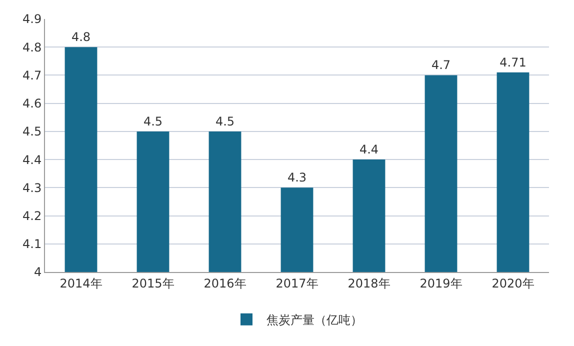 The image size is (574, 346). I want to click on x-tick-label: 2015年, so click(153, 283).